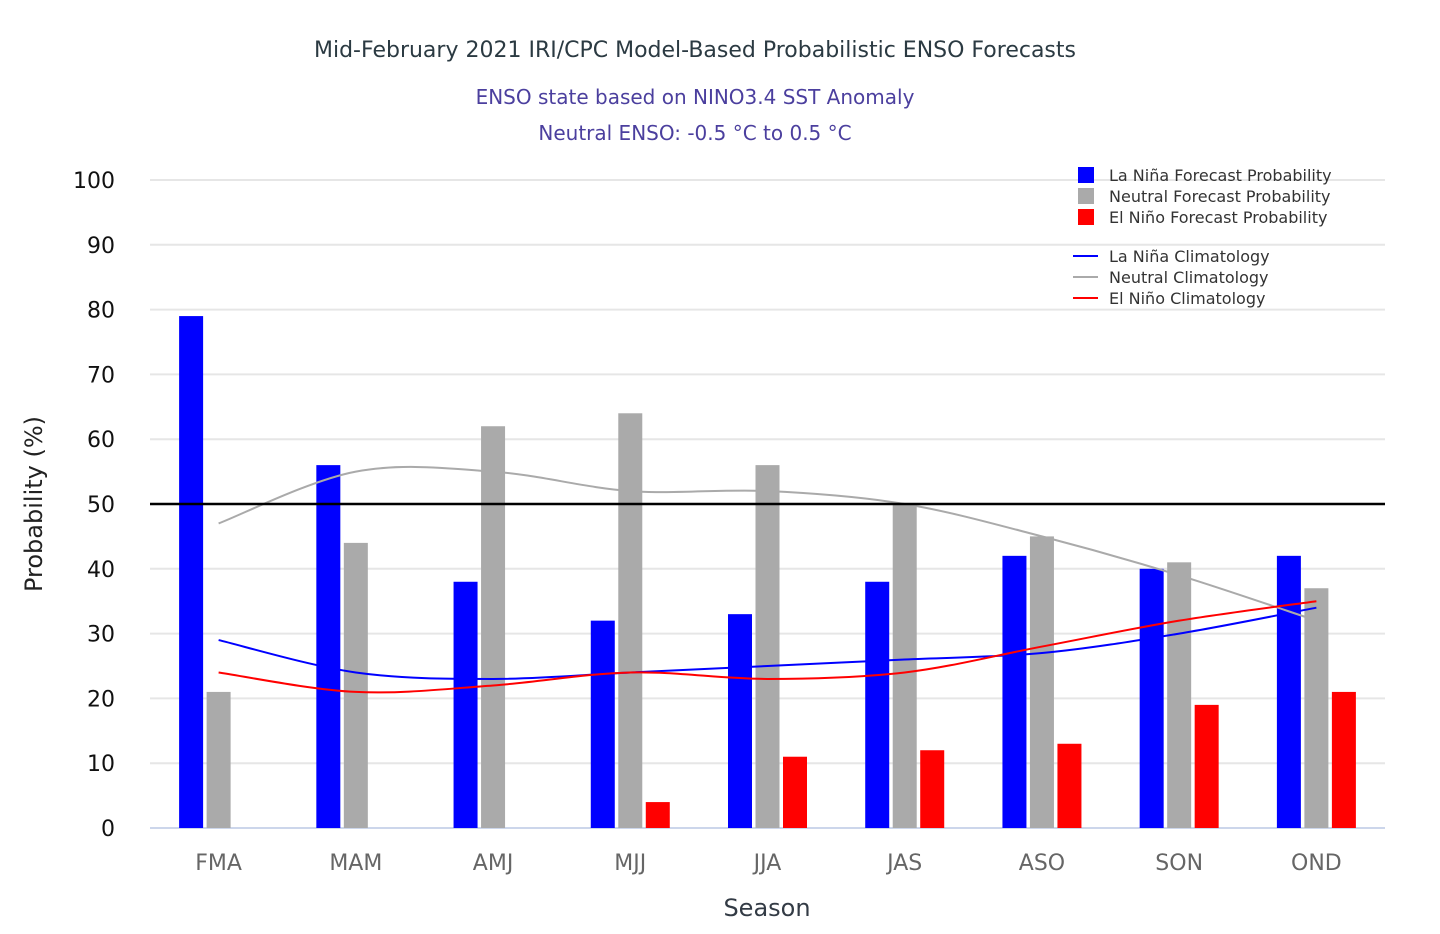 The height and width of the screenshot is (934, 1440). Describe the element at coordinates (355, 685) in the screenshot. I see `bar-neutral-forecast-probability-mam` at that location.